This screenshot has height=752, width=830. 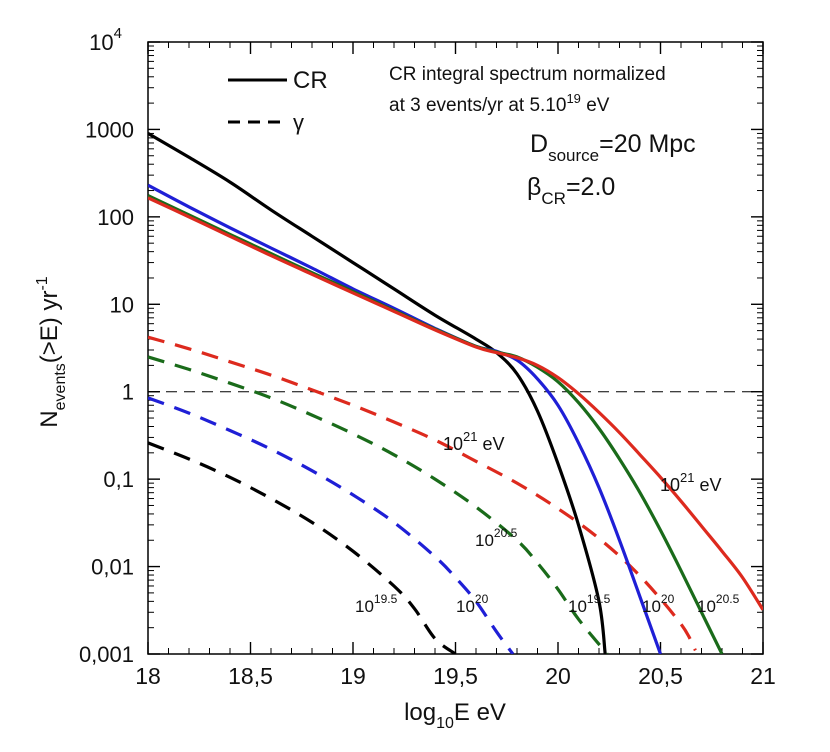 I want to click on y-tick-label: 10⁴, so click(x=105, y=40).